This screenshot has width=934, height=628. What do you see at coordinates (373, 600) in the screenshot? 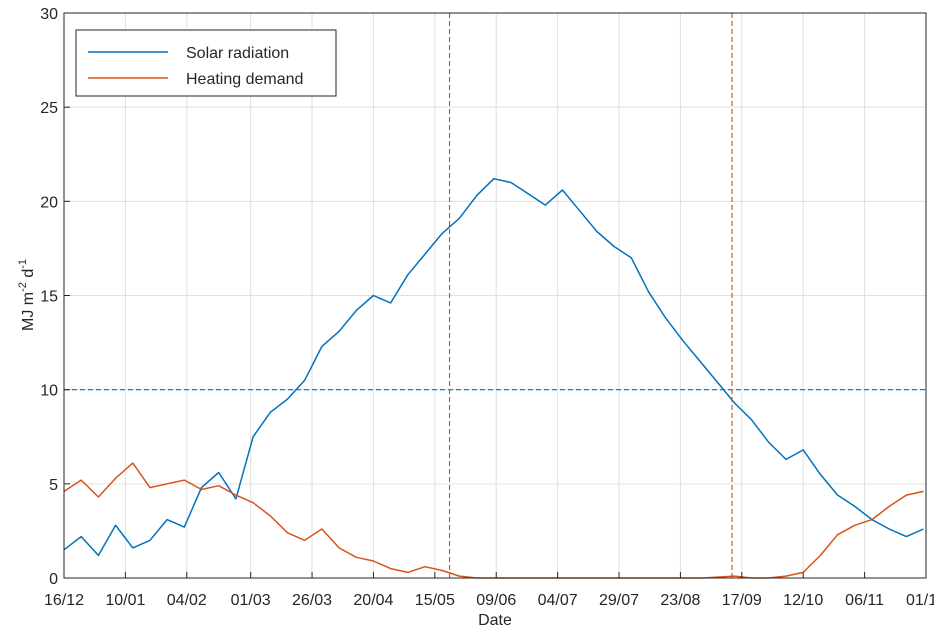
I see `x-tick-label: 20/04` at bounding box center [373, 600].